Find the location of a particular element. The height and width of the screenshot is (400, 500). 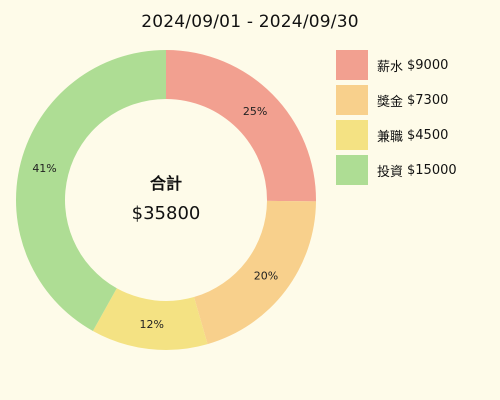

legend-label: 薪水 is located at coordinates (390, 67).